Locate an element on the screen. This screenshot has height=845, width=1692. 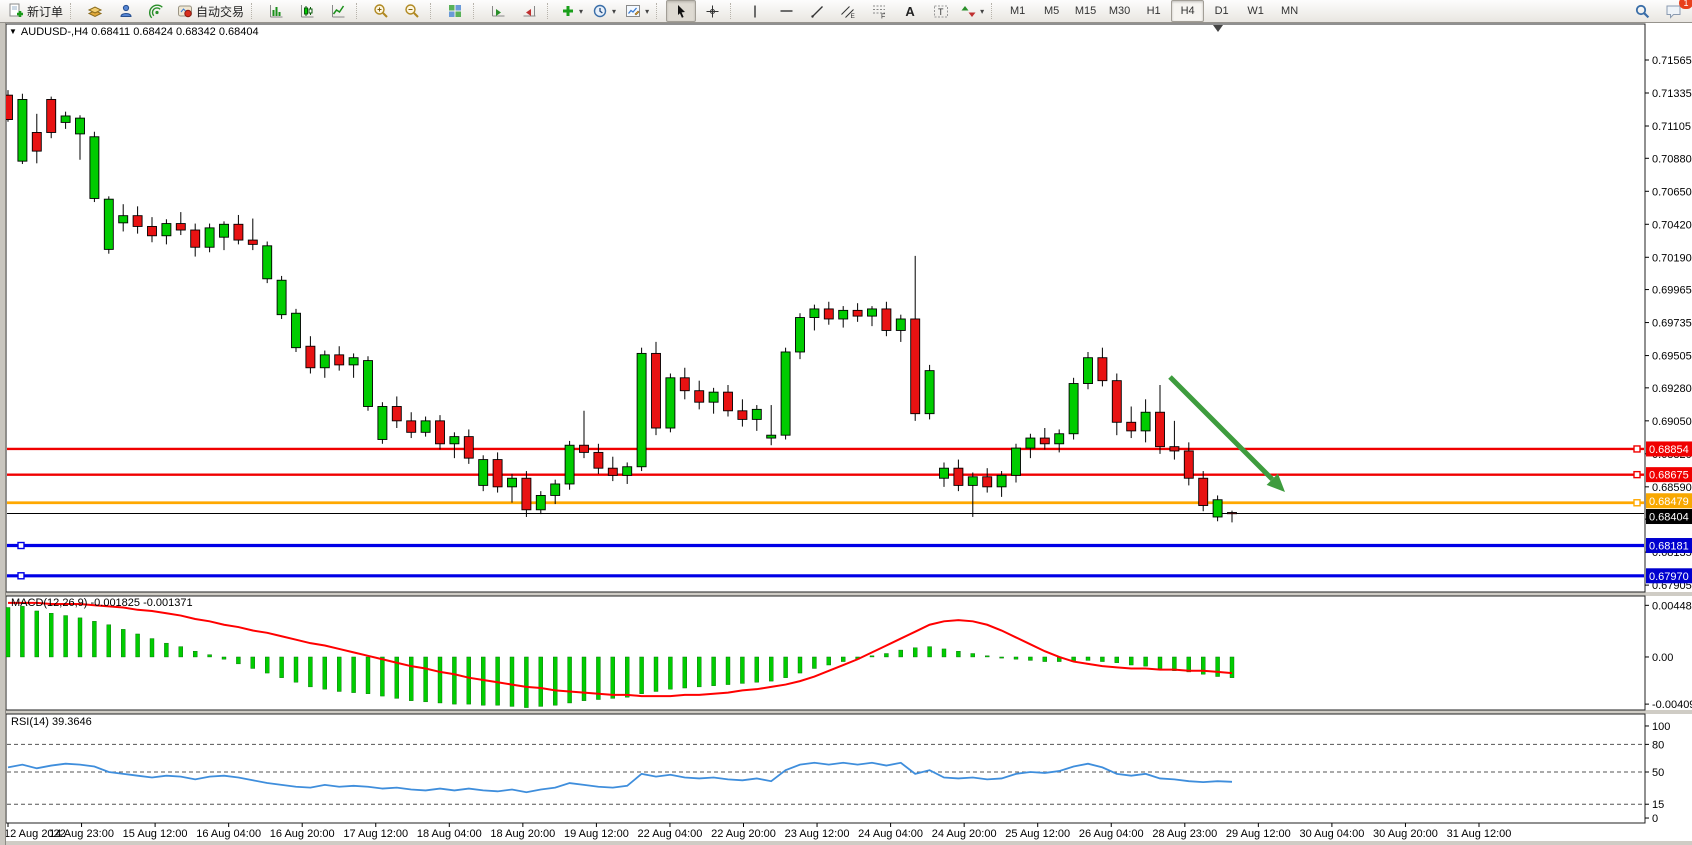
quick-trade-button is located at coordinates (95, 11).